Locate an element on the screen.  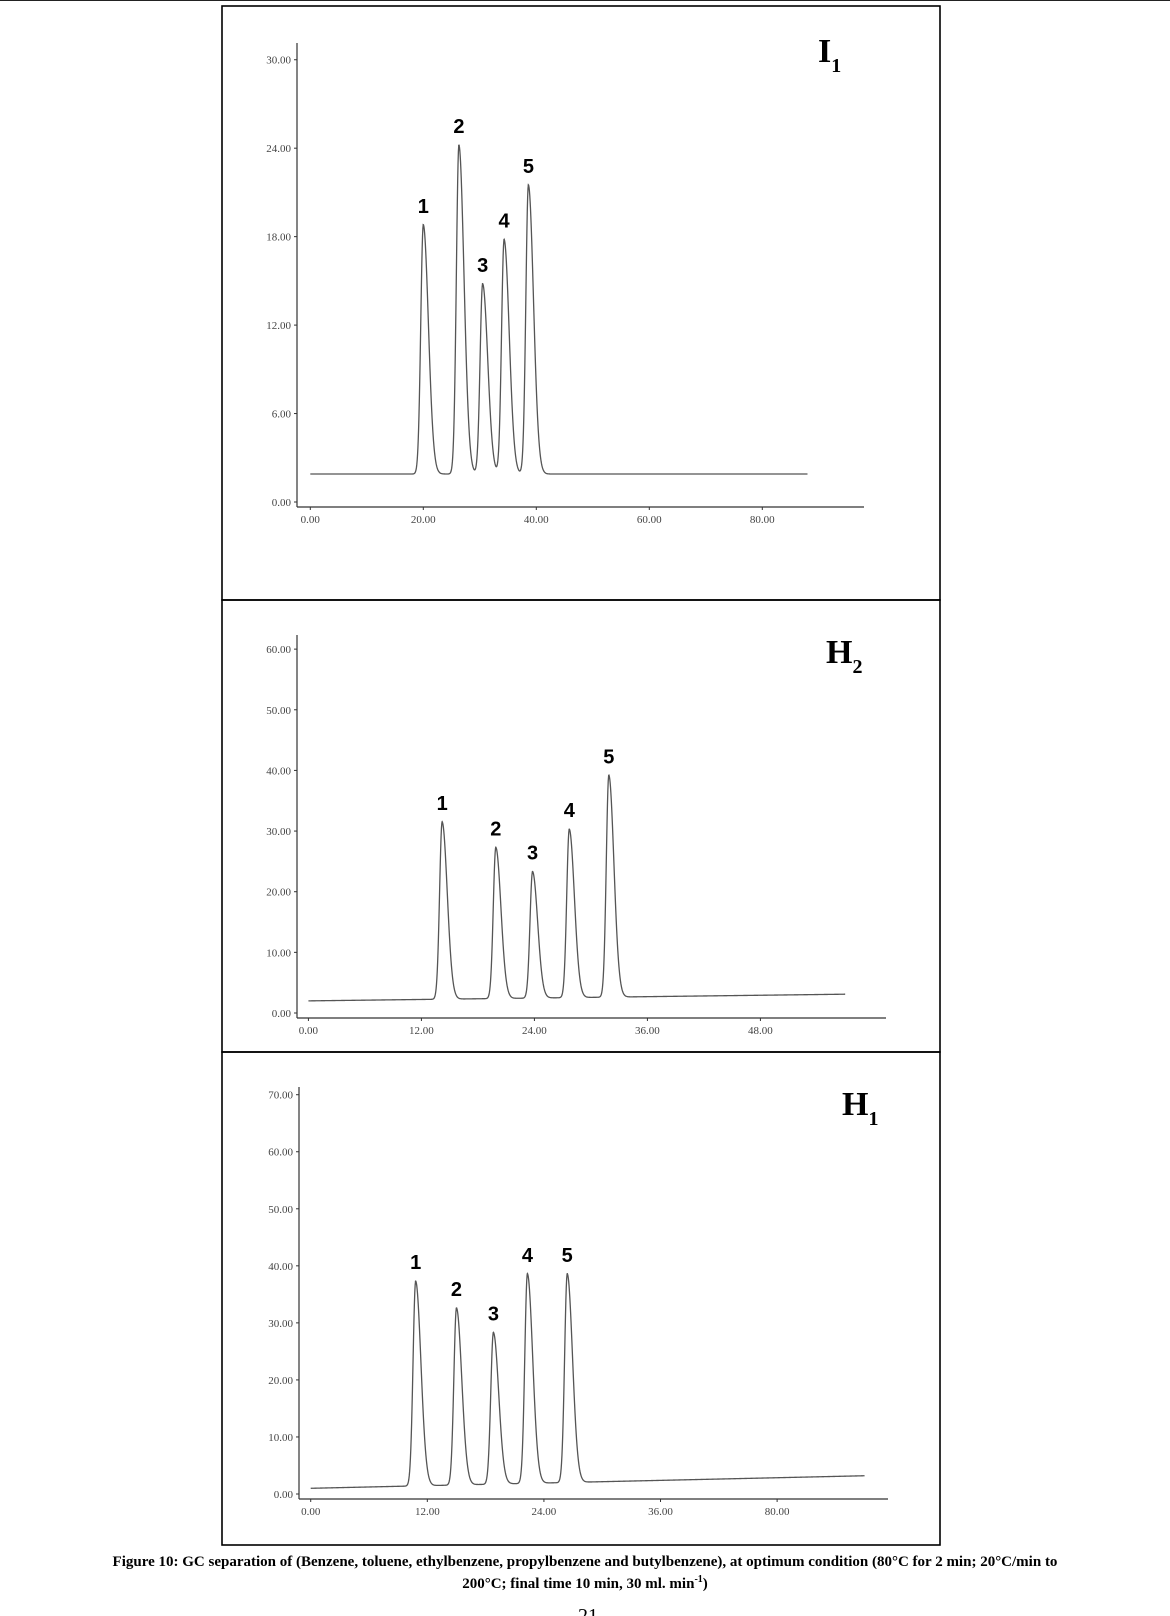
panel-1-label-letter: I is located at coordinates (824, 51).